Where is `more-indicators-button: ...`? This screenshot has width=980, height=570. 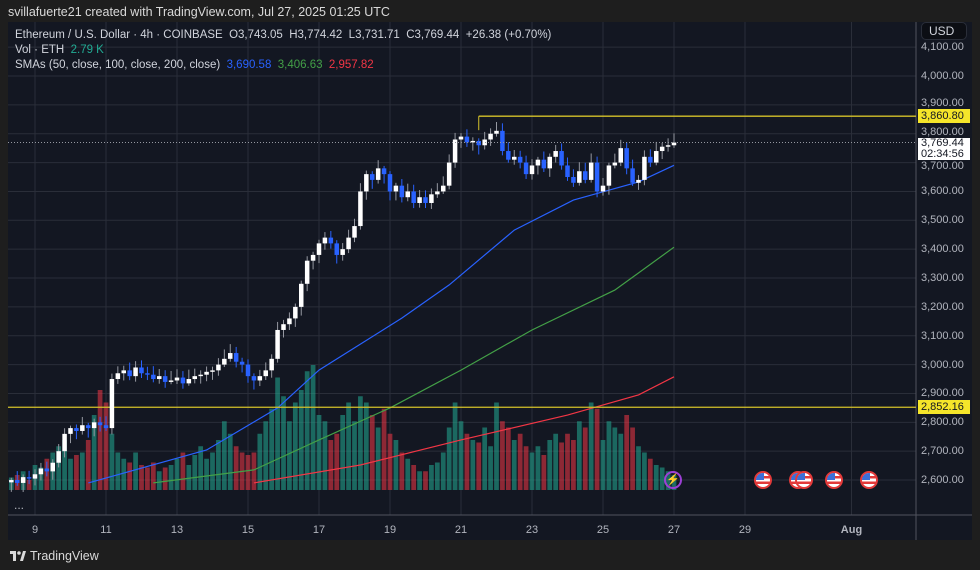
more-indicators-button: ... is located at coordinates (19, 505).